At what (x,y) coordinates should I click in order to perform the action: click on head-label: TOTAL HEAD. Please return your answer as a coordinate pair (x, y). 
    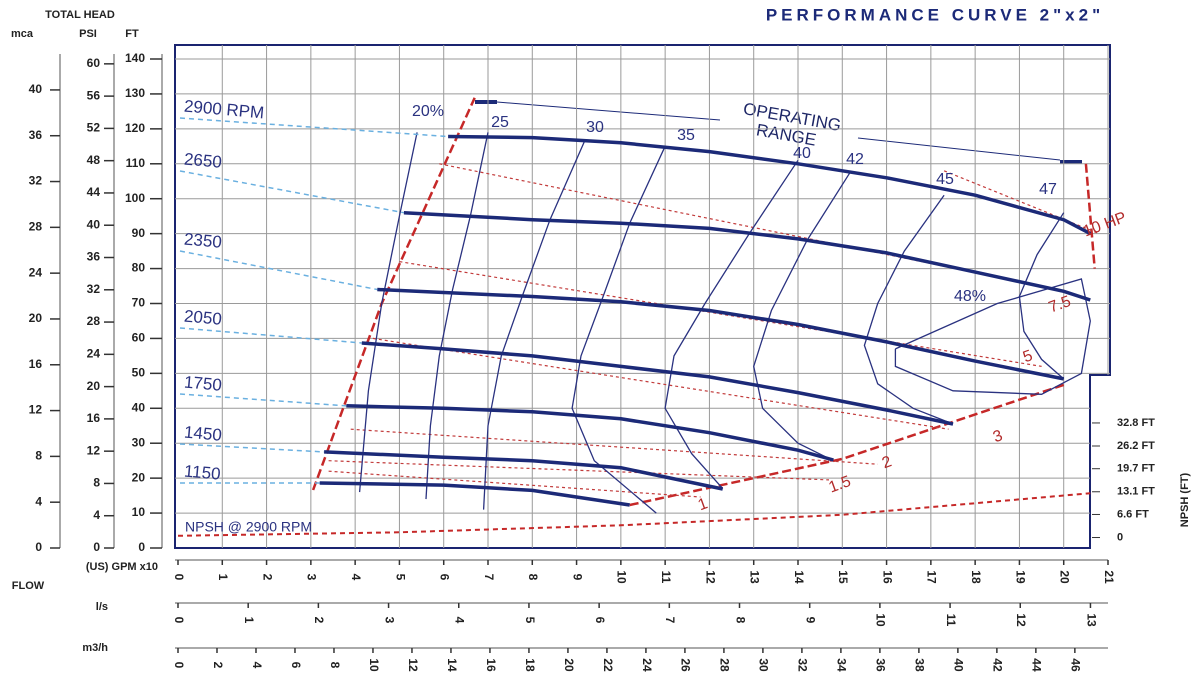
    Looking at the image, I should click on (80, 15).